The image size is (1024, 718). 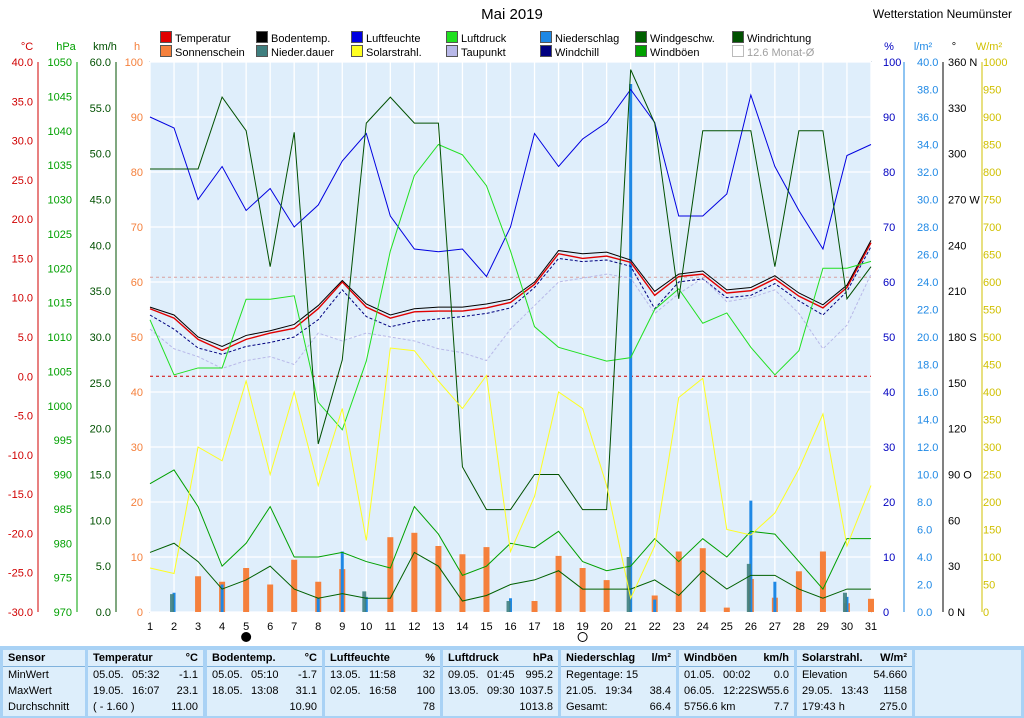 I want to click on series-line-windben, so click(x=510, y=529).